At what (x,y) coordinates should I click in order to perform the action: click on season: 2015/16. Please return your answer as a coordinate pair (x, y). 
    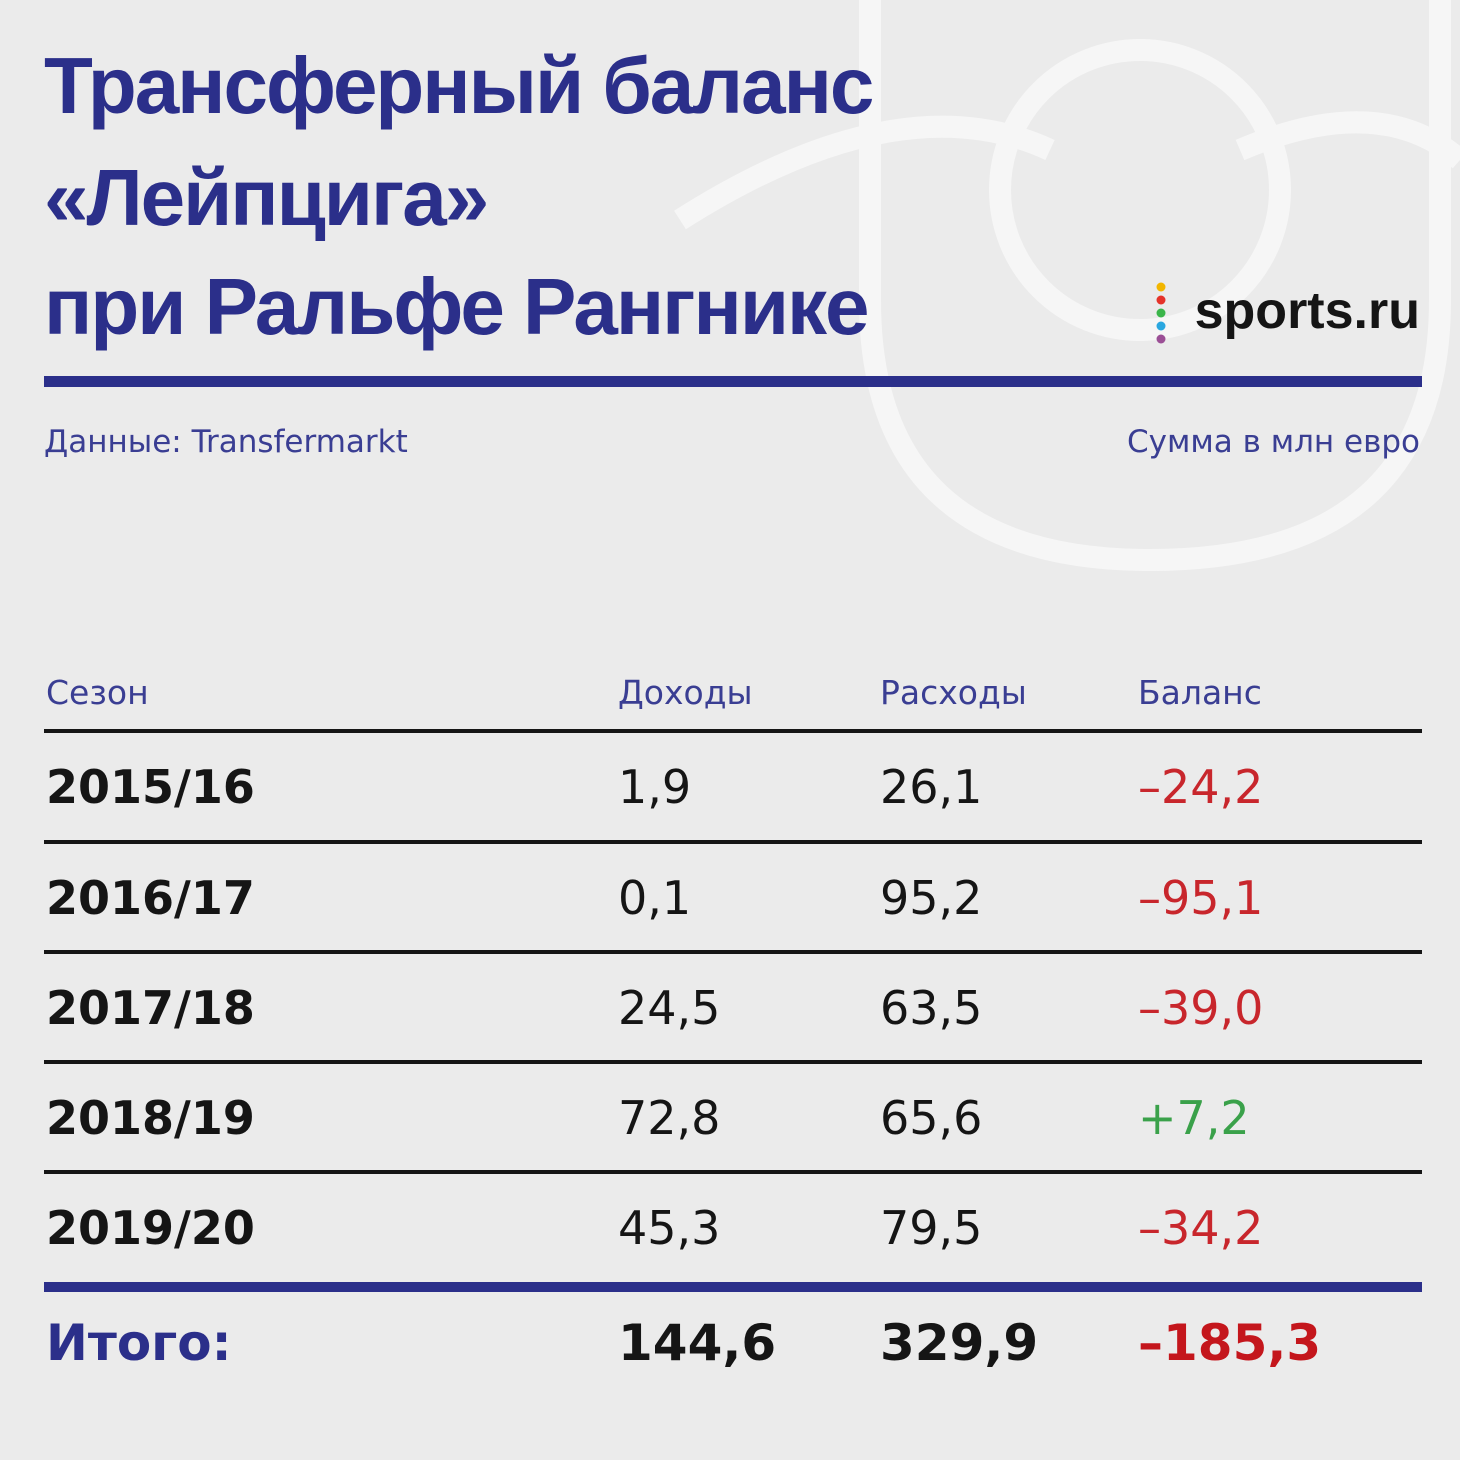
    Looking at the image, I should click on (150, 787).